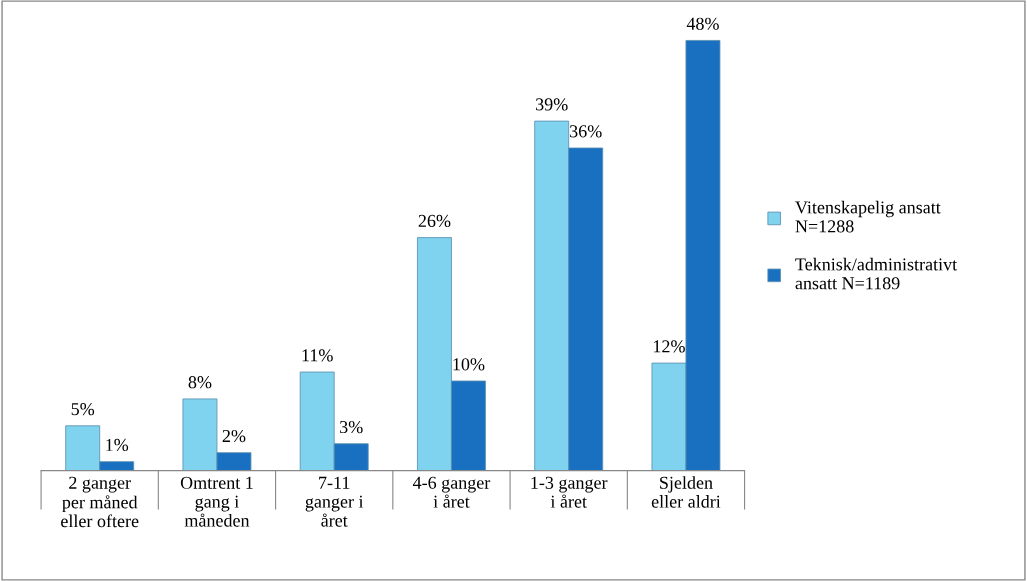 The width and height of the screenshot is (1027, 581). Describe the element at coordinates (317, 355) in the screenshot. I see `data-label: 11%` at that location.